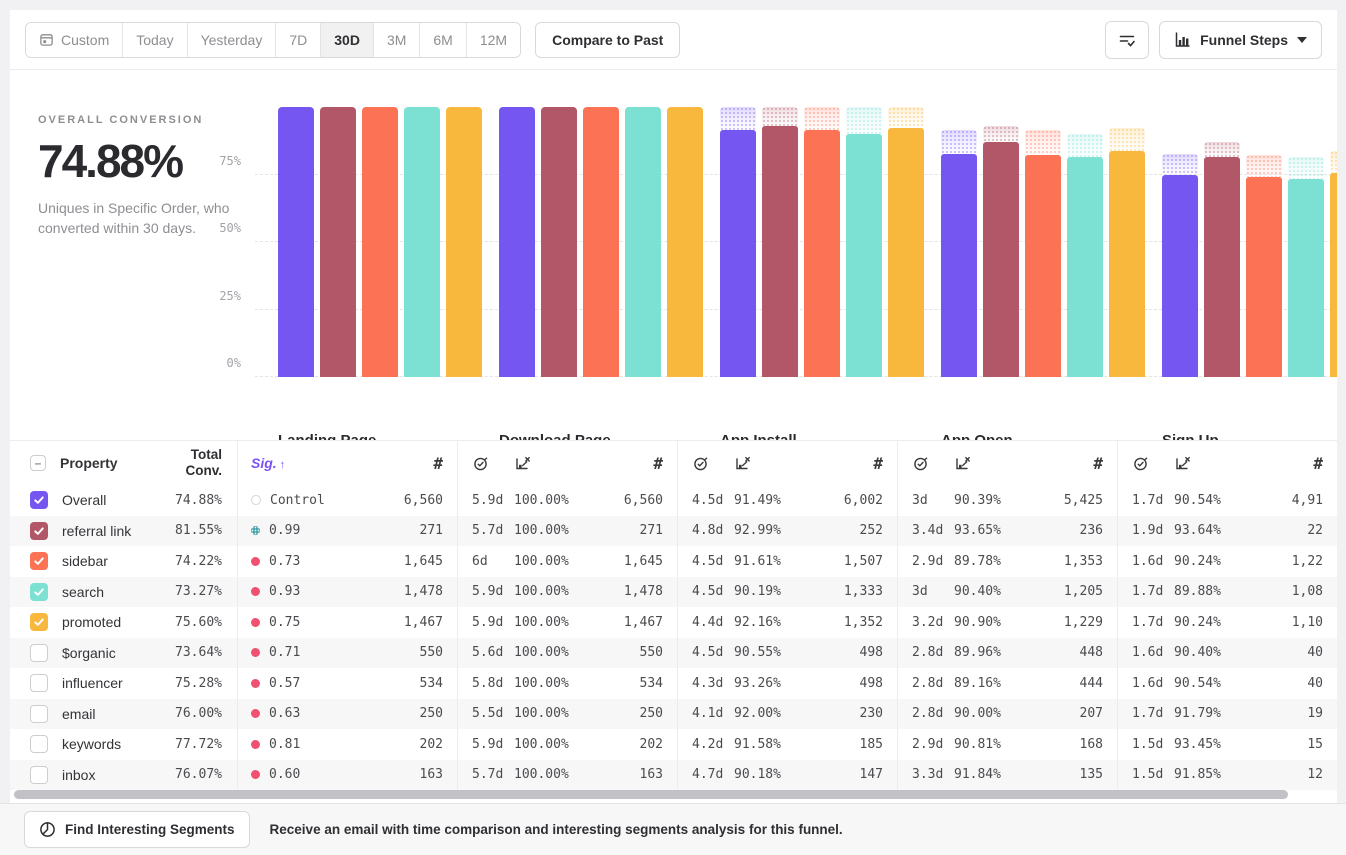 This screenshot has width=1346, height=855. What do you see at coordinates (517, 242) in the screenshot?
I see `bar-overall-download-page` at bounding box center [517, 242].